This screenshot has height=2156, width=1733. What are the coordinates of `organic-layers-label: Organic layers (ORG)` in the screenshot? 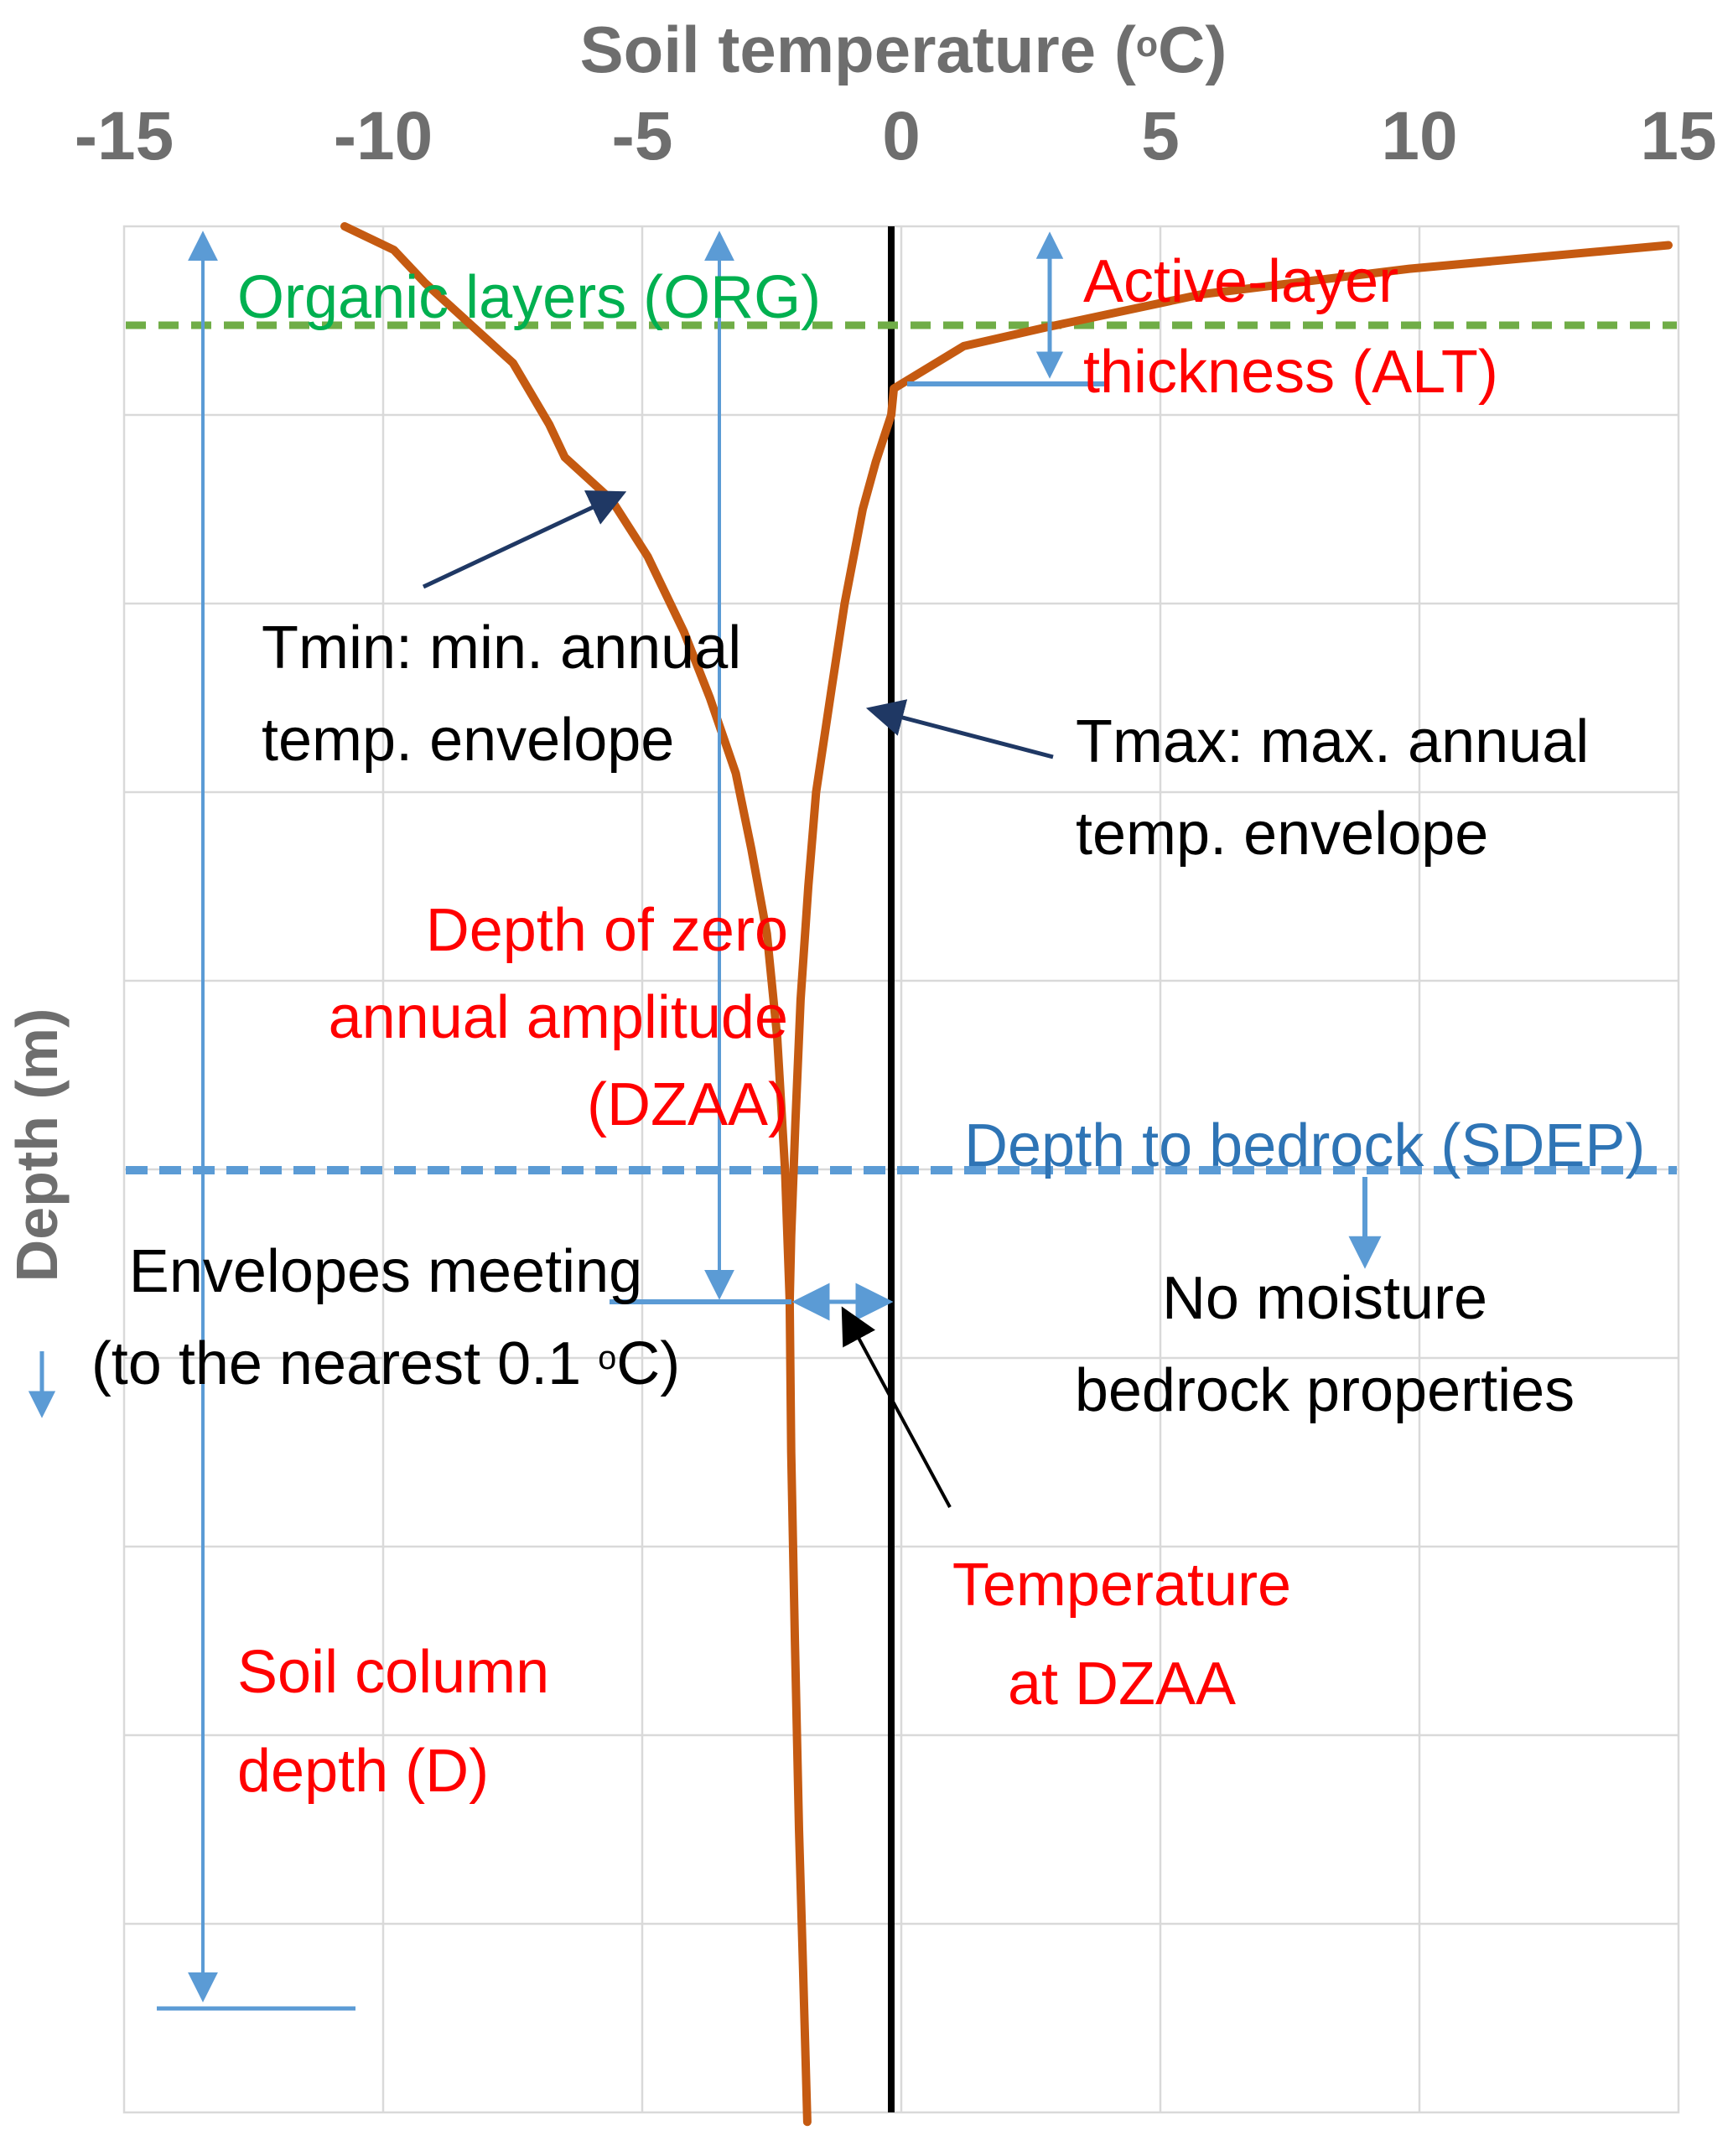 It's located at (530, 297).